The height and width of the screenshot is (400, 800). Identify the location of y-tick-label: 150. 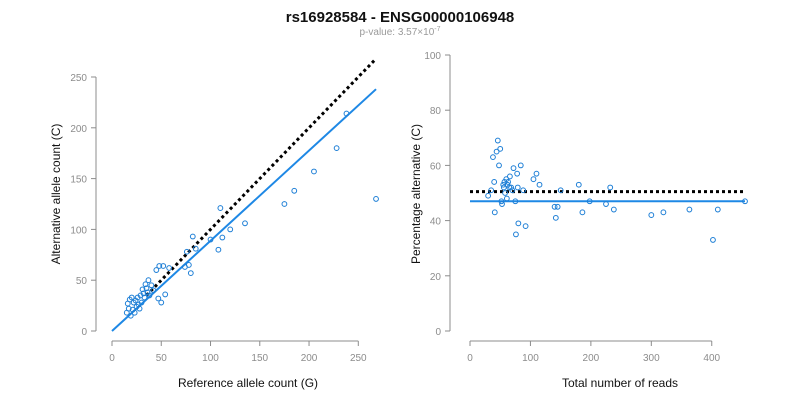
(78, 180).